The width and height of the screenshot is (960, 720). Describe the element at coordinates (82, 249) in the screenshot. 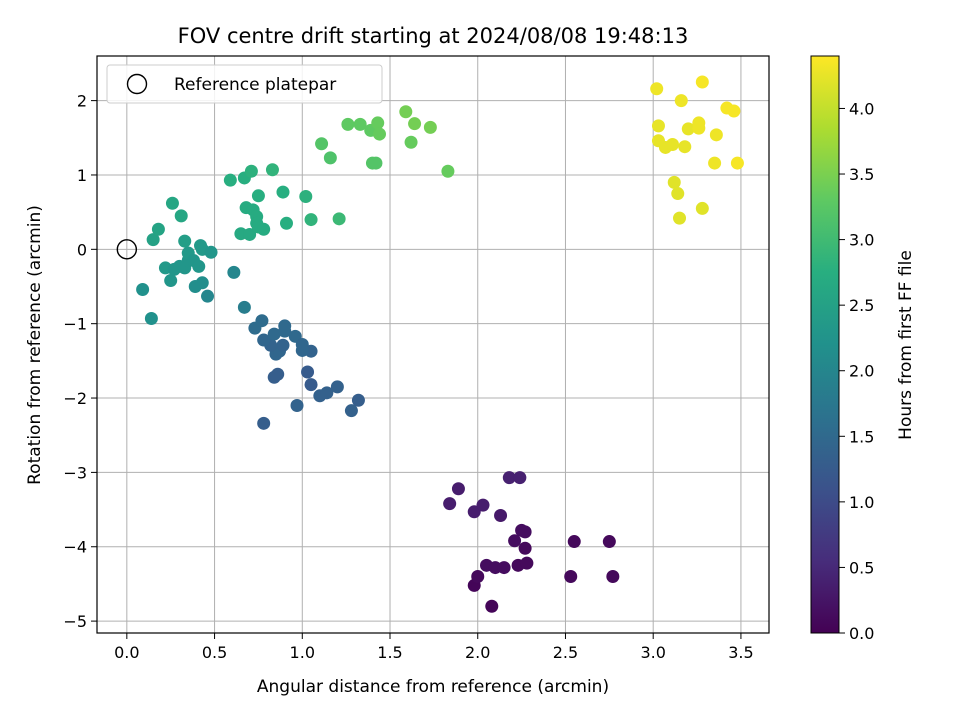

I see `y-tick-label: 0` at that location.